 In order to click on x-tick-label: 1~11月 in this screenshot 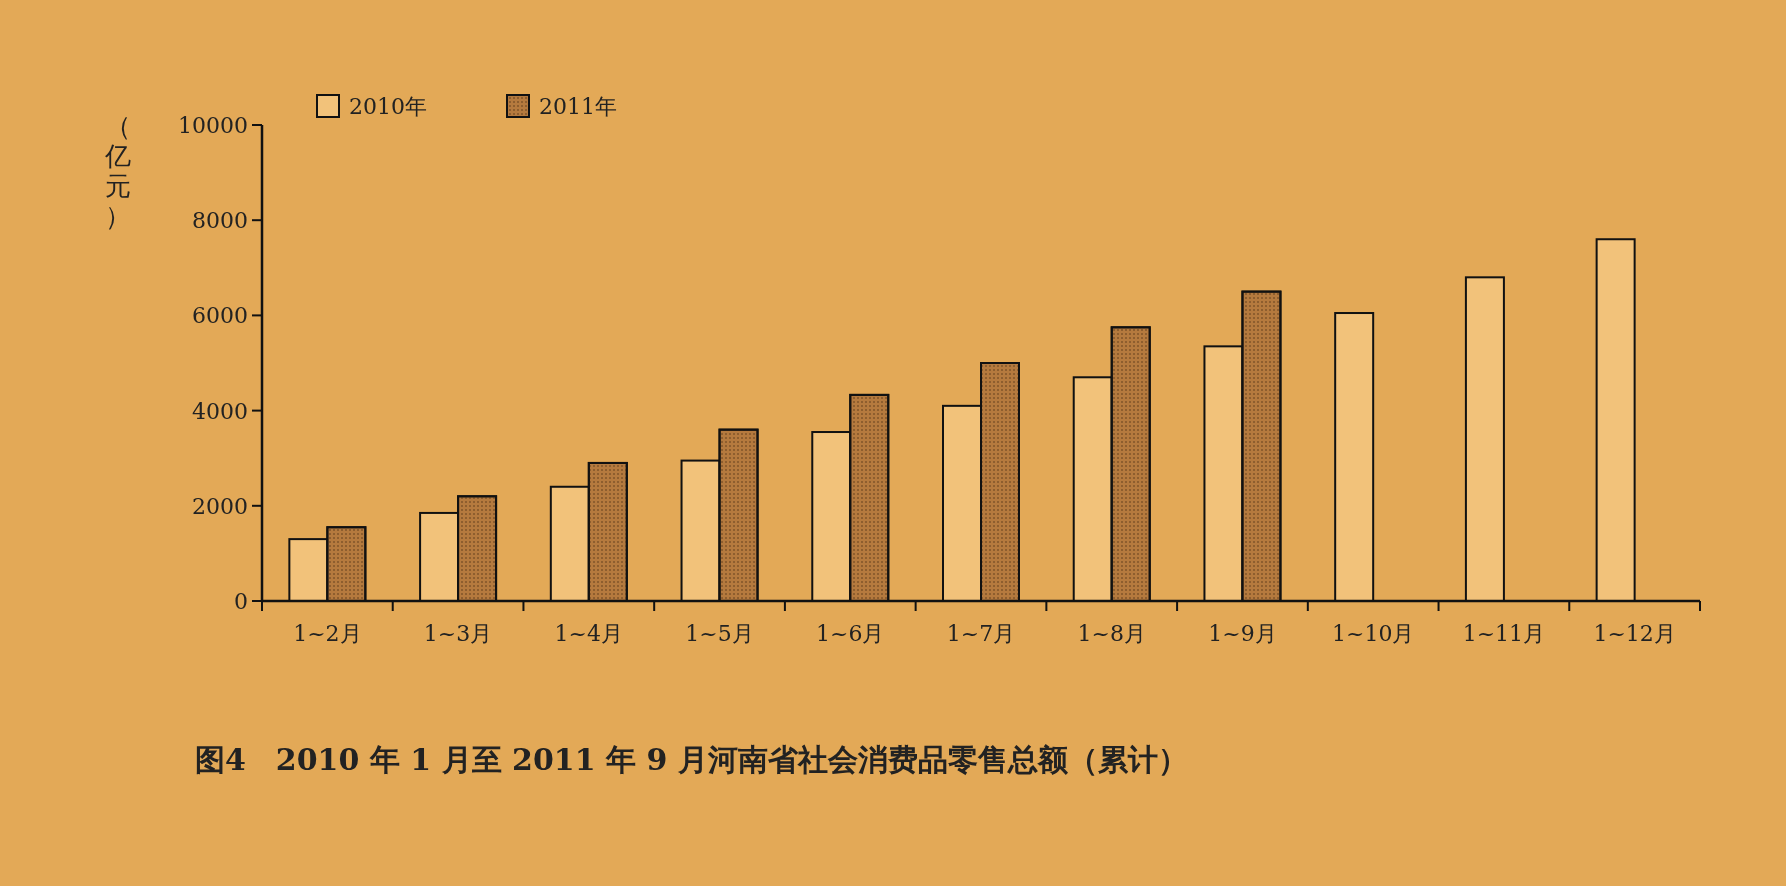, I will do `click(1504, 633)`.